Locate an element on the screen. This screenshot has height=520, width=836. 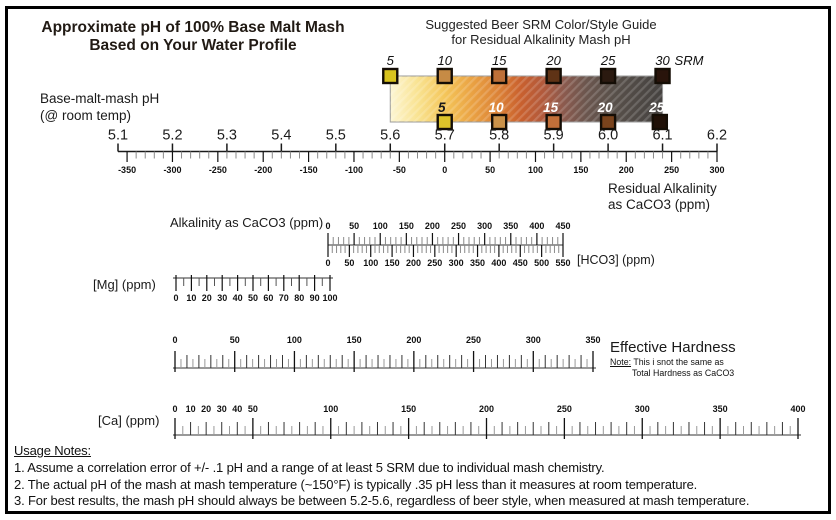
base-malt-ph-label-line1: Base-malt-mash pH is located at coordinates (100, 98).